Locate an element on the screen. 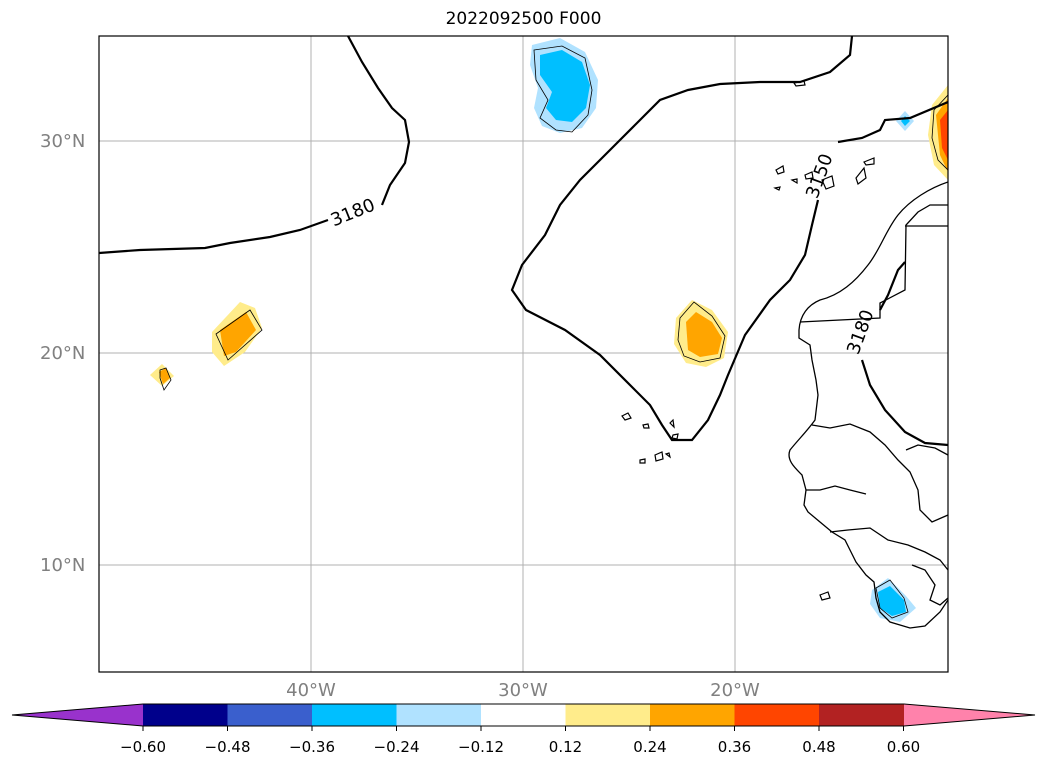  border-sierra-leone is located at coordinates (929, 585).